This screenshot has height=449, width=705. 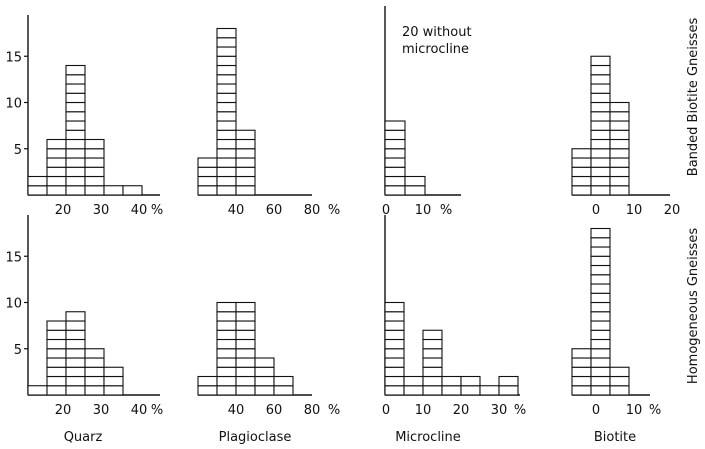 I want to click on panel-homogeneous-biotite: 0 10%, so click(x=616, y=322).